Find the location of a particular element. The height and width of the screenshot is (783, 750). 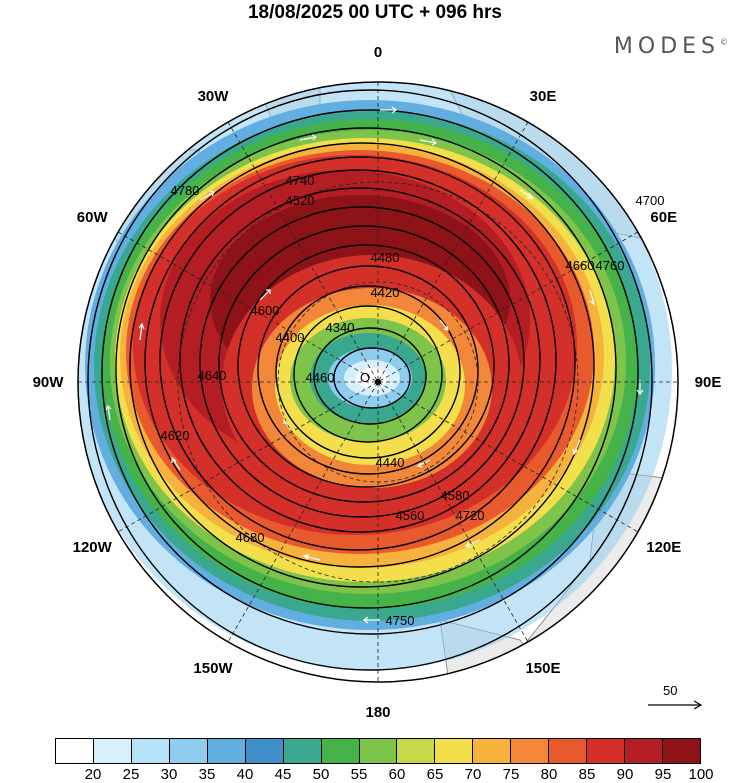

colorbar-tick-label: 75 is located at coordinates (511, 774).